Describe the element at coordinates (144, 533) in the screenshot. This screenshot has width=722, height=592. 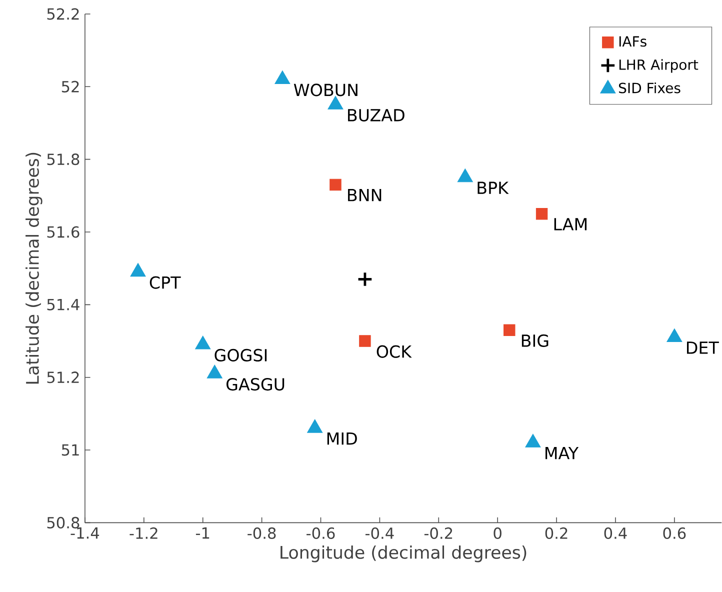
I see `x-tick-label: -1.2` at that location.